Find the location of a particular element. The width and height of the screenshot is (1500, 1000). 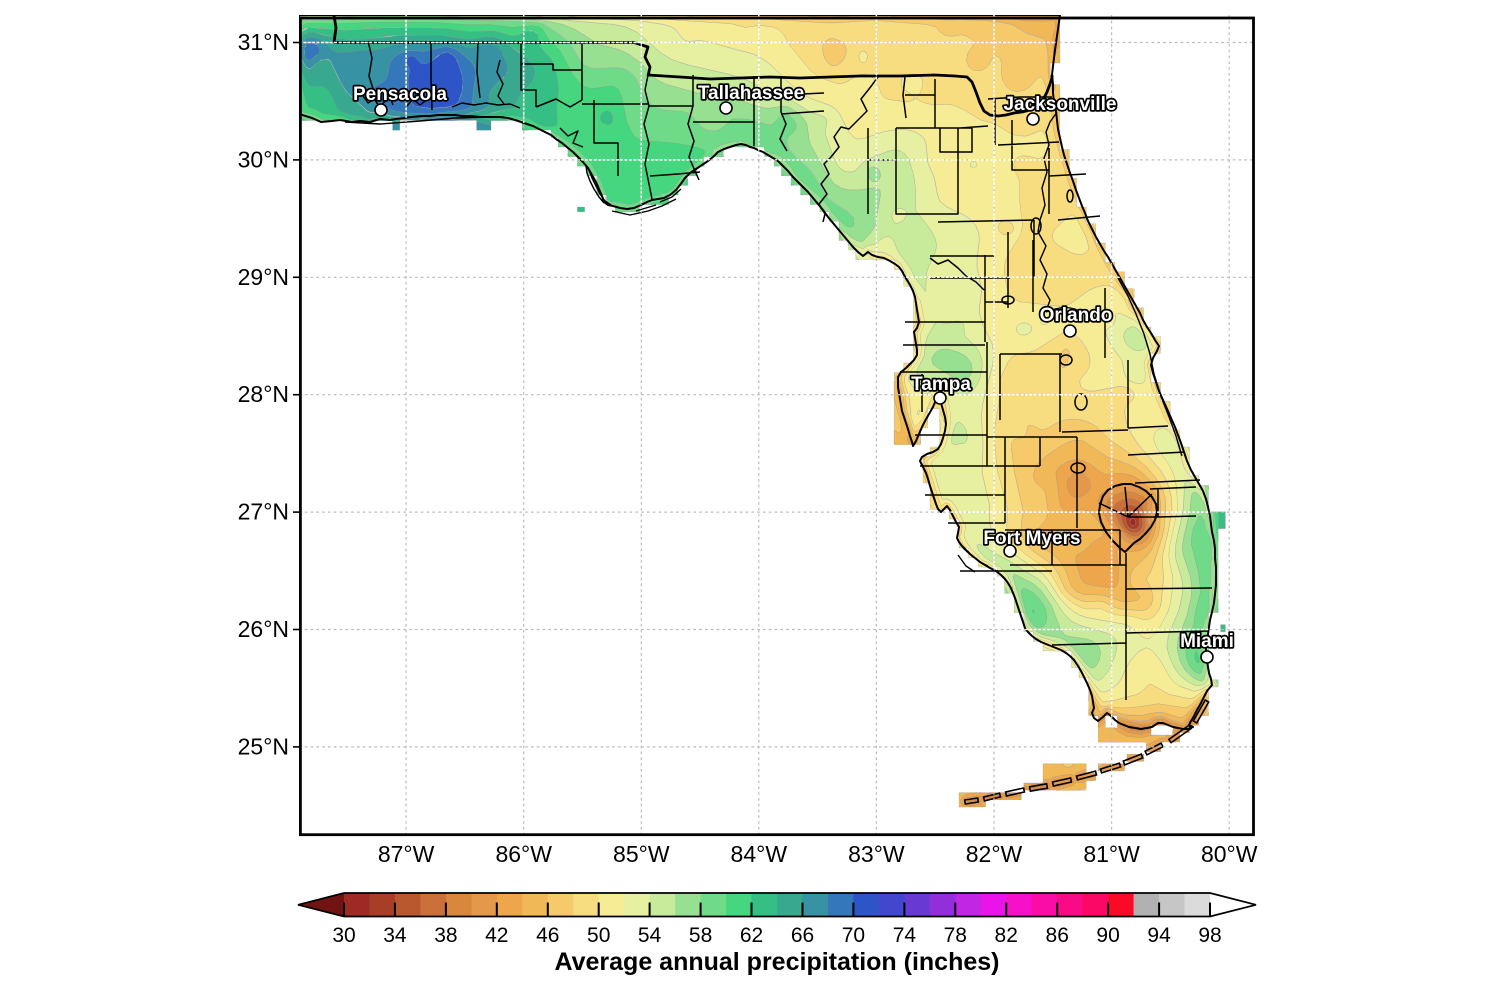

svg-text: Pensacola is located at coordinates (400, 94).